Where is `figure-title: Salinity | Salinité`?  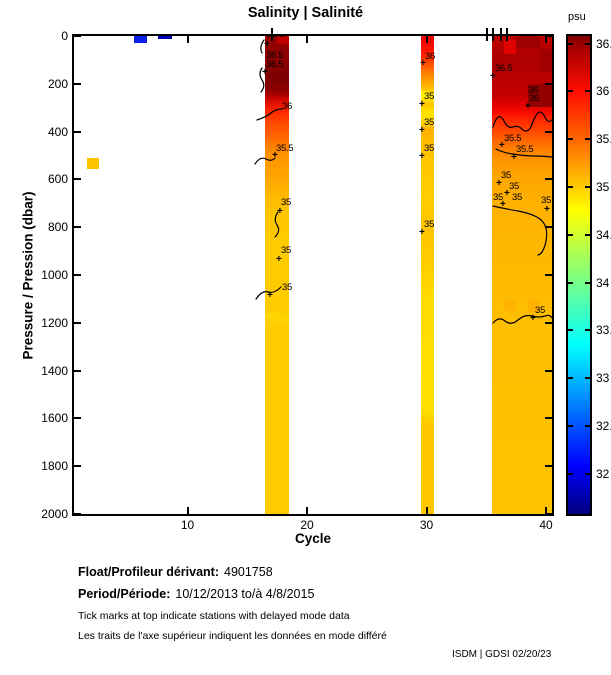 figure-title: Salinity | Salinité is located at coordinates (305, 13).